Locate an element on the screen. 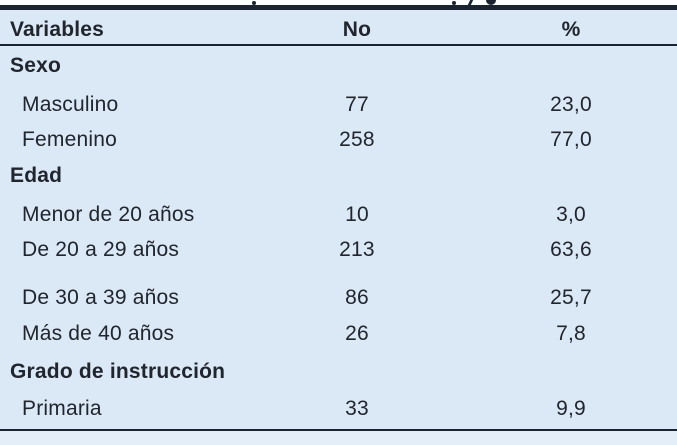  footer-strip is located at coordinates (338, 438).